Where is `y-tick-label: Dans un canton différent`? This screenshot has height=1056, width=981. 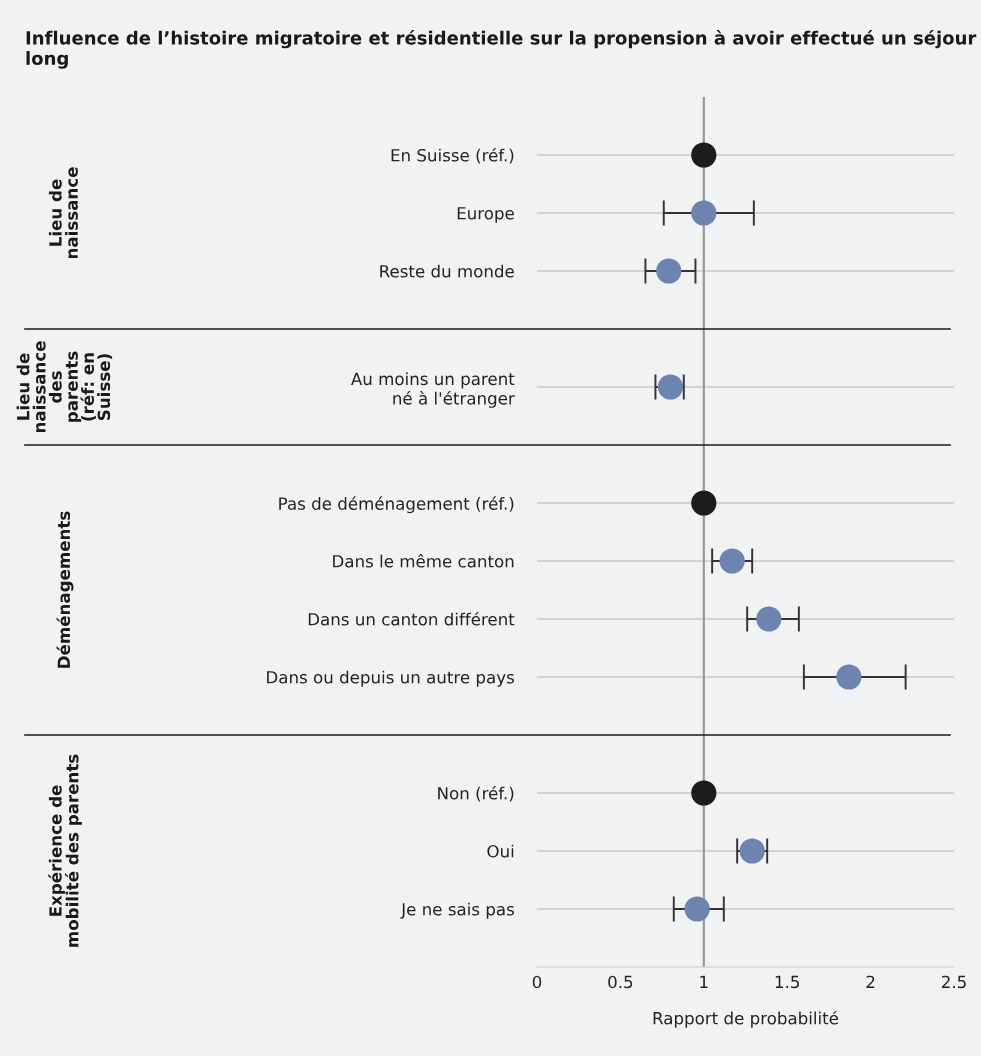 y-tick-label: Dans un canton différent is located at coordinates (411, 619).